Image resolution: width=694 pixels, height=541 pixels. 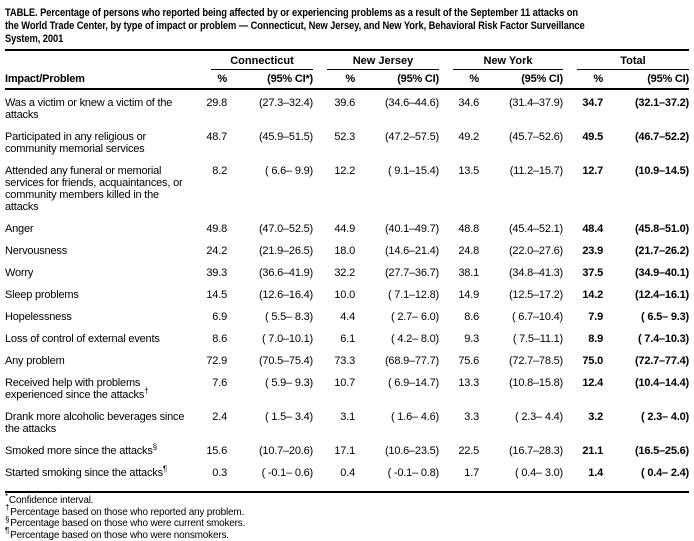 What do you see at coordinates (646, 339) in the screenshot?
I see `ci-value: ( 7.4–10.3)` at bounding box center [646, 339].